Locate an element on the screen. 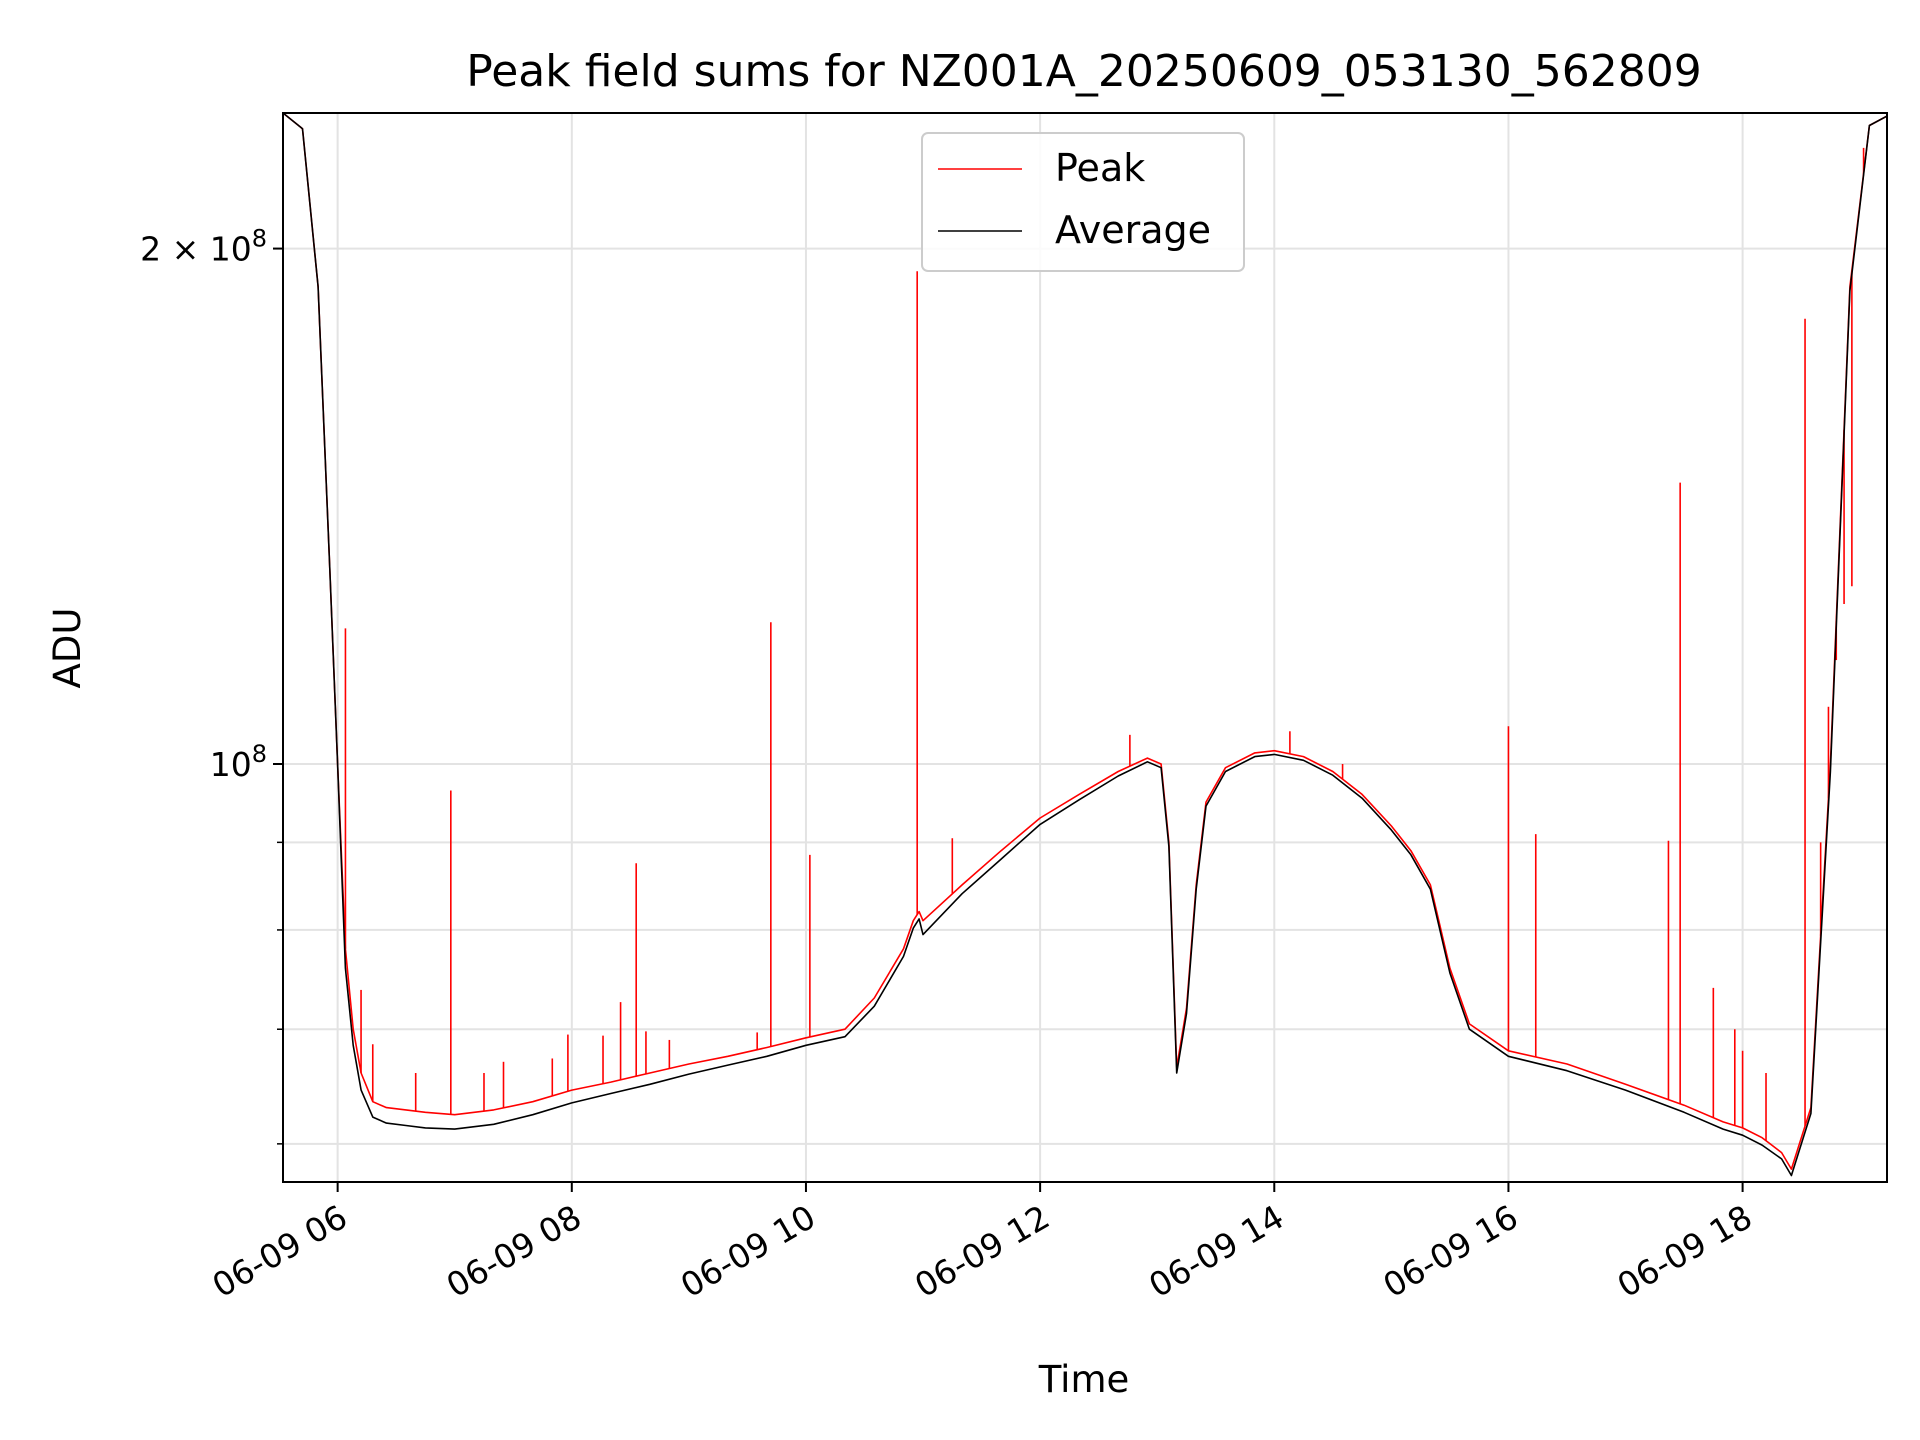 This screenshot has height=1440, width=1920. x-axis-label: Time is located at coordinates (1084, 1379).